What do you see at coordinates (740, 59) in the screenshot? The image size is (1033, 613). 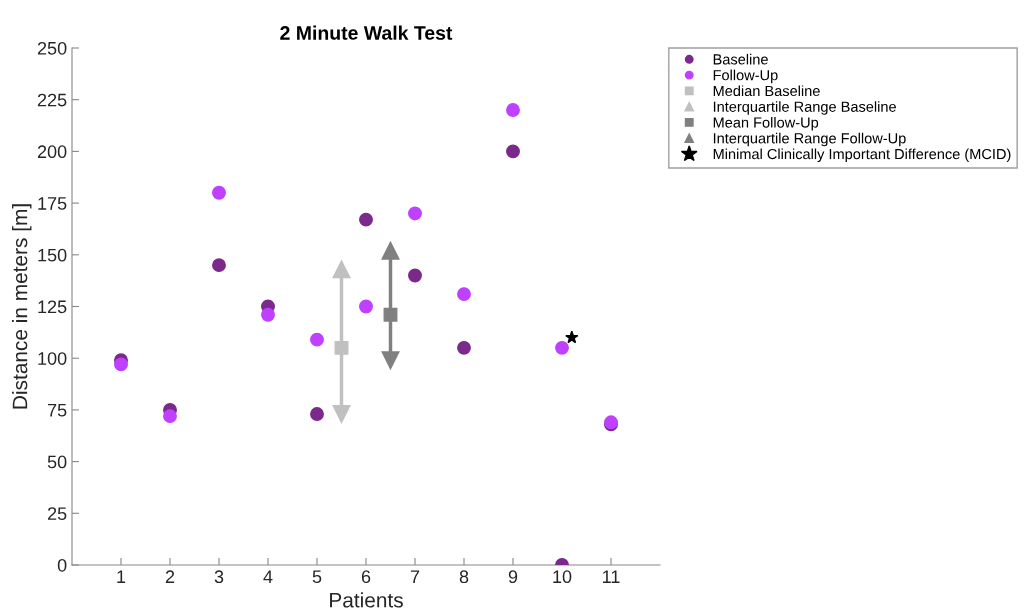 I see `legend-label: Baseline` at bounding box center [740, 59].